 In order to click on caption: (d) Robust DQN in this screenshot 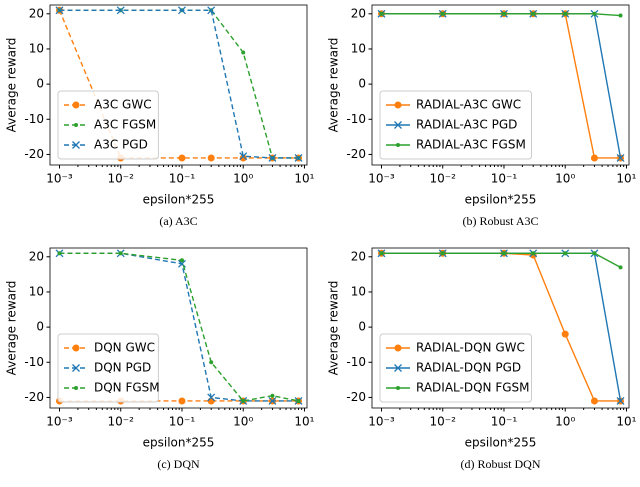, I will do `click(501, 464)`.